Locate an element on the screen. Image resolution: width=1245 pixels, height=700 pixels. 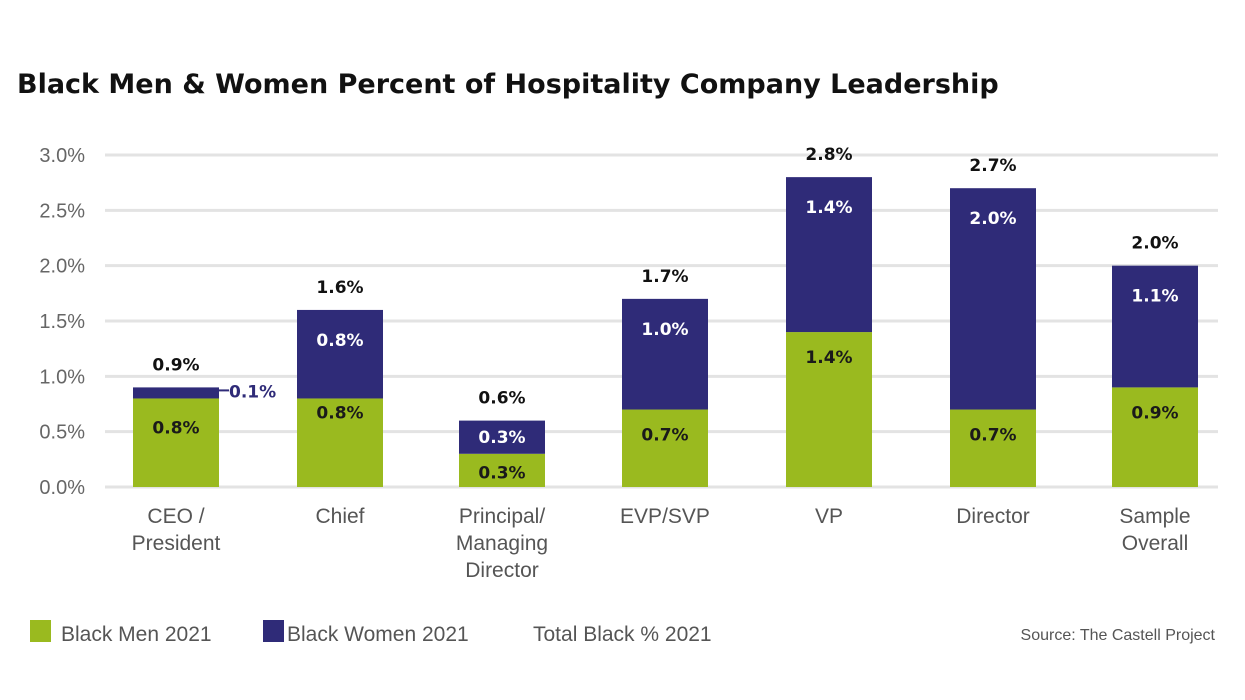
x-category-label: VP is located at coordinates (829, 516).